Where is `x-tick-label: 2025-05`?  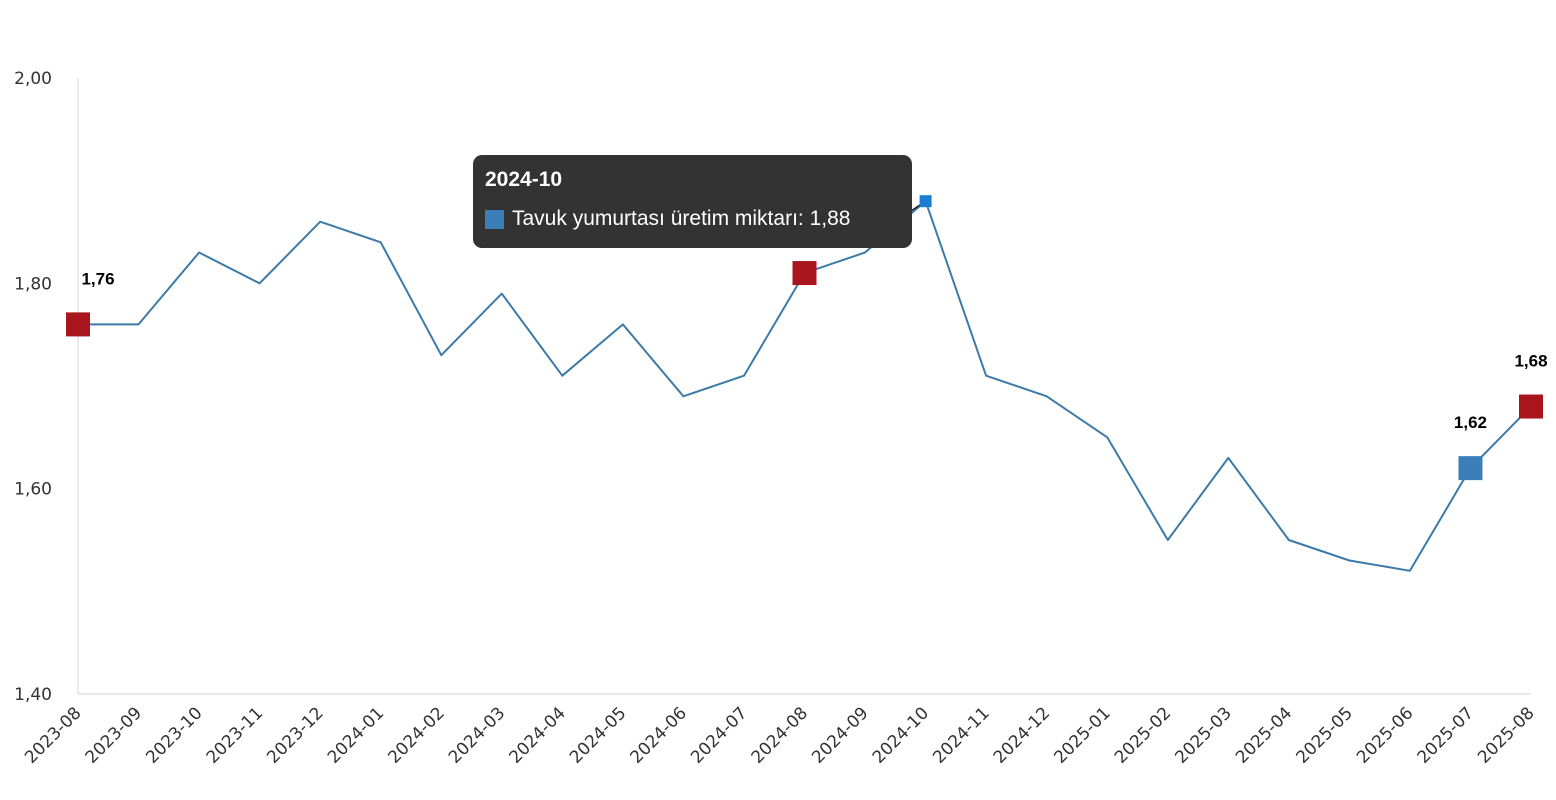
x-tick-label: 2025-05 is located at coordinates (1325, 735).